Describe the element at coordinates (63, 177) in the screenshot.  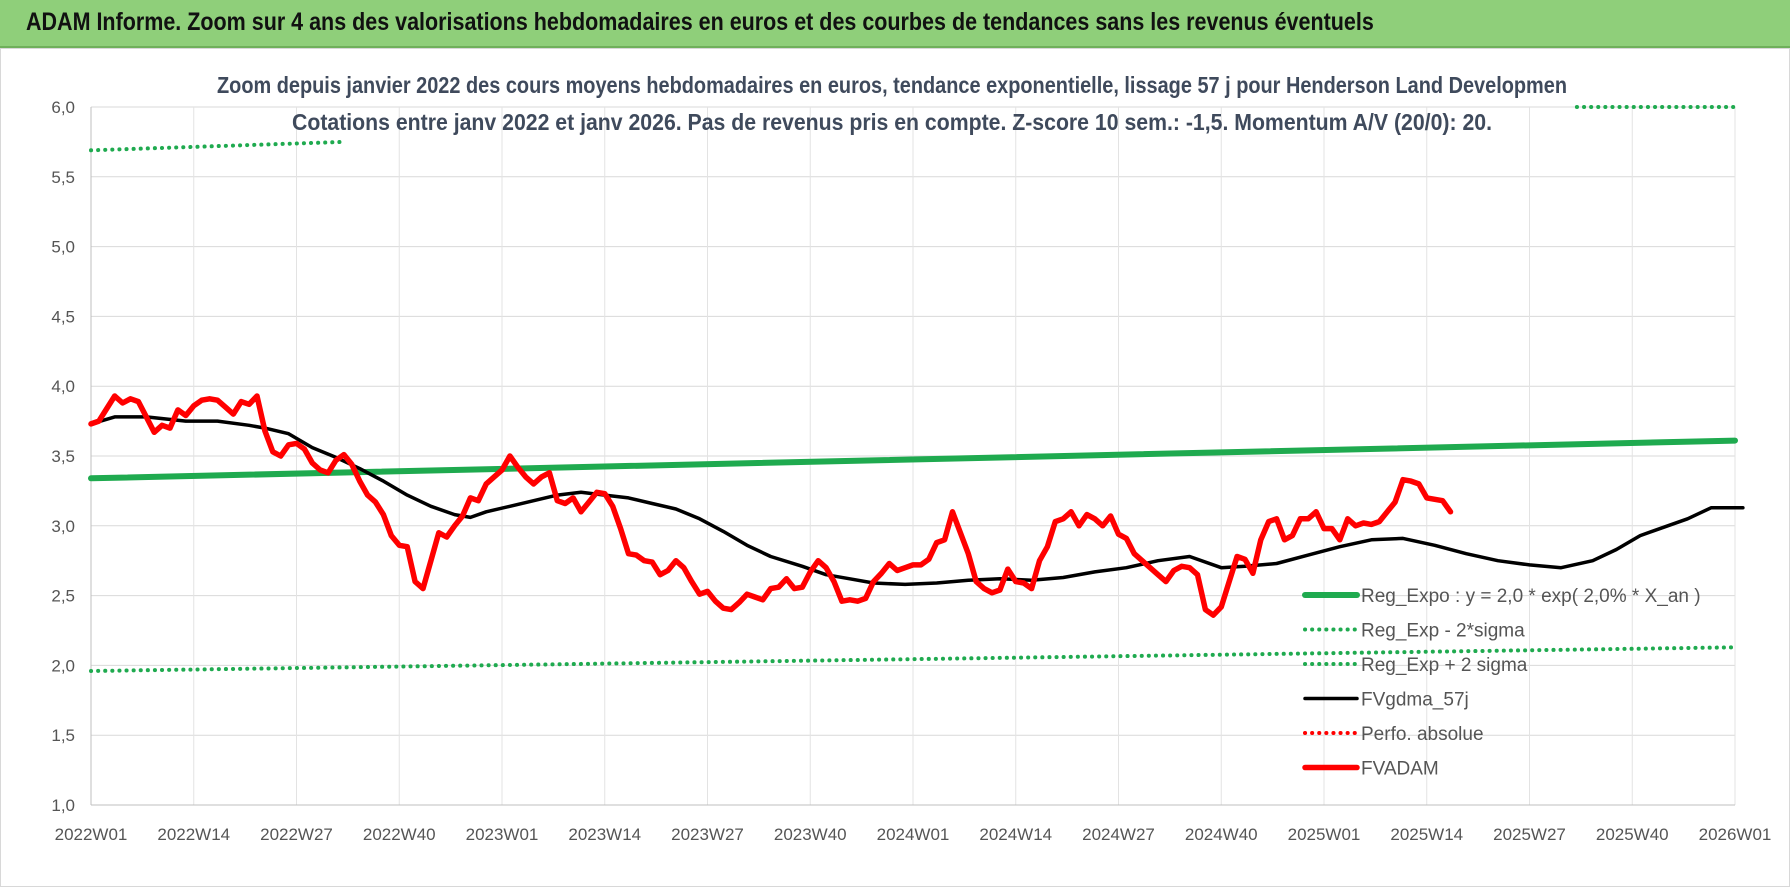
I see `y-tick-label: 5,5` at that location.